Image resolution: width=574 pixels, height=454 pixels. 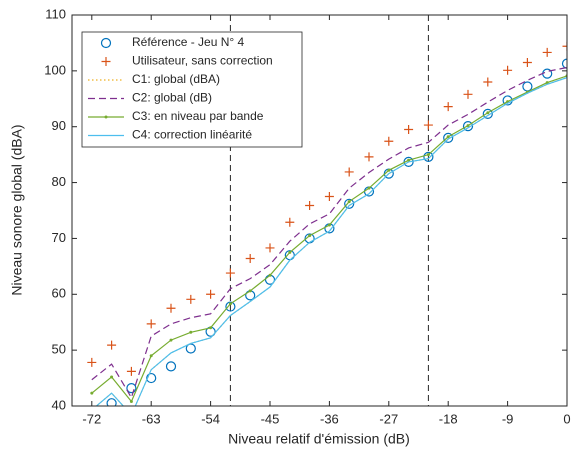 What do you see at coordinates (59, 125) in the screenshot?
I see `y-tick-label: 90` at bounding box center [59, 125].